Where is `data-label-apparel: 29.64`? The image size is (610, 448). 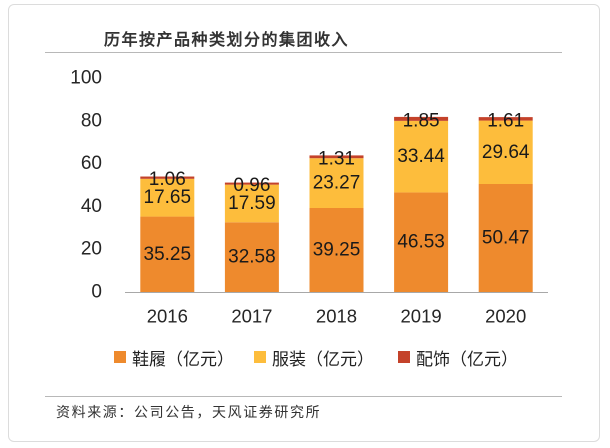 data-label-apparel: 29.64 is located at coordinates (506, 152).